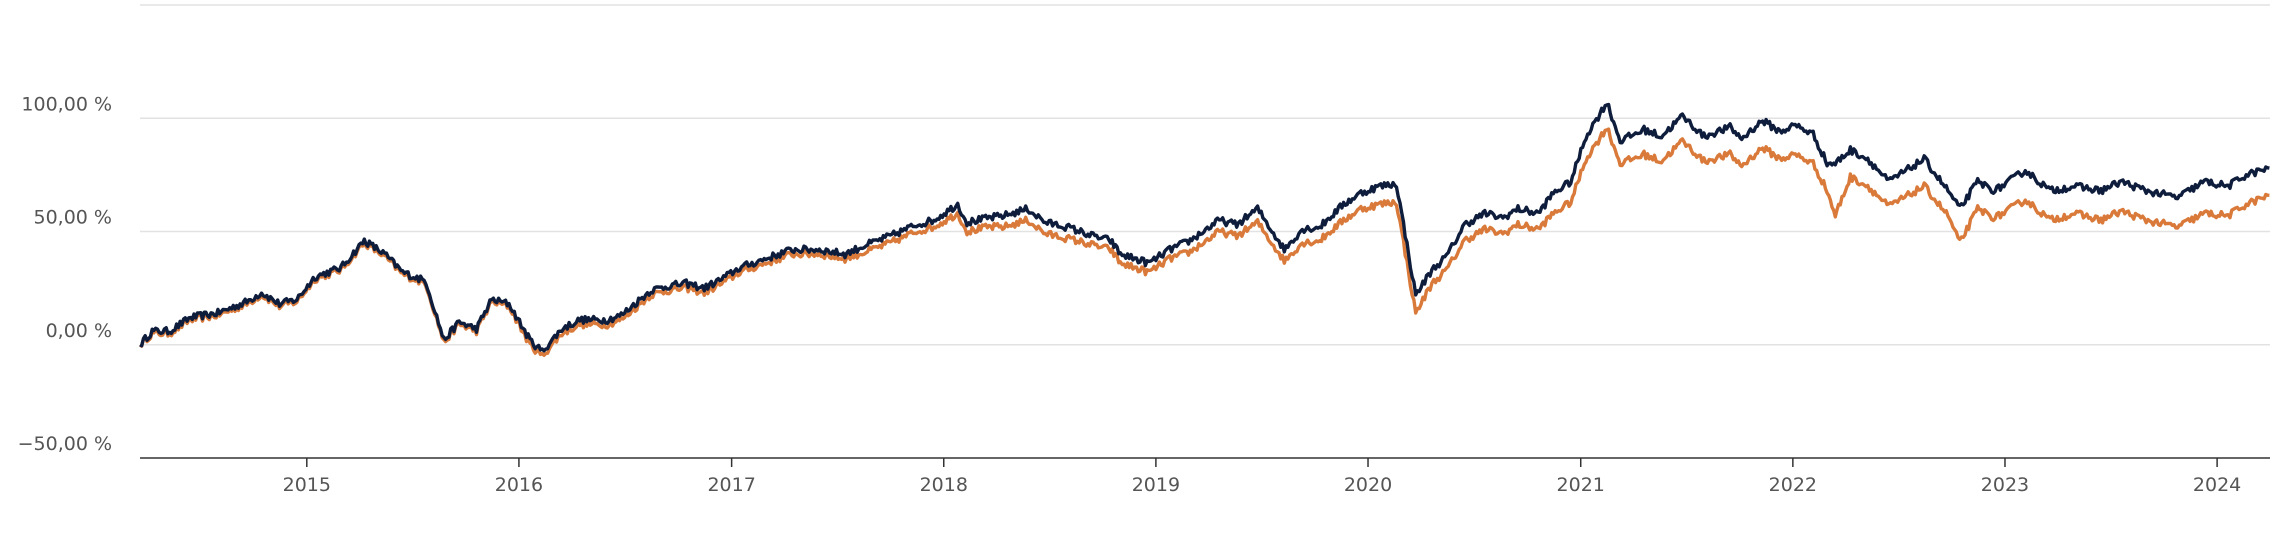 The height and width of the screenshot is (533, 2276). What do you see at coordinates (65, 274) in the screenshot?
I see `y-axis-labels: −50,00 % 0,00 % 50,00 % 100,00 %` at bounding box center [65, 274].